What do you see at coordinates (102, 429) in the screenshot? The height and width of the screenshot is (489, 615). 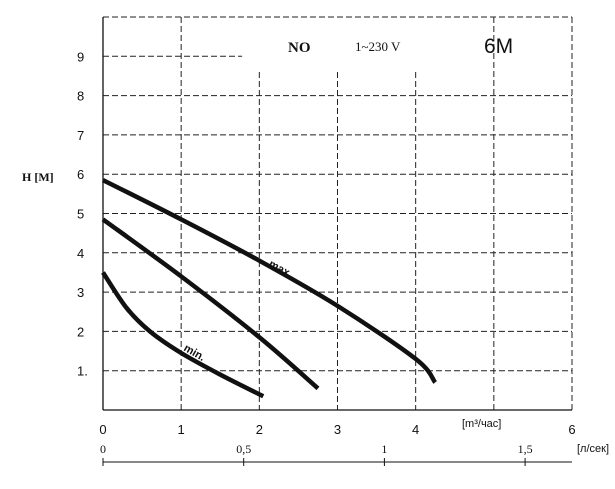 I see `x-tick-label: 0` at bounding box center [102, 429].